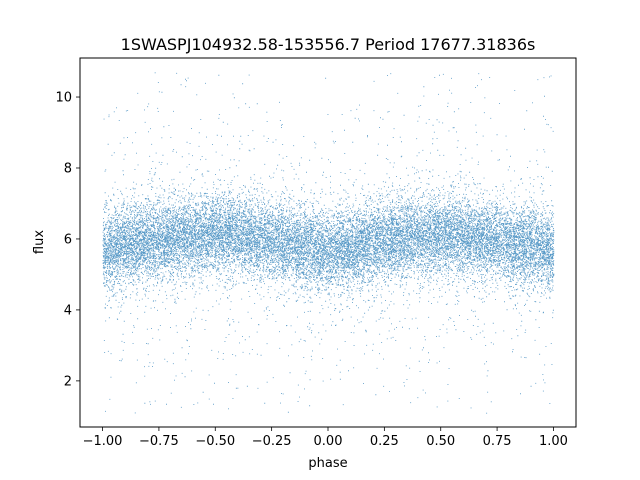  Describe the element at coordinates (39, 242) in the screenshot. I see `y-axis-label: flux` at that location.